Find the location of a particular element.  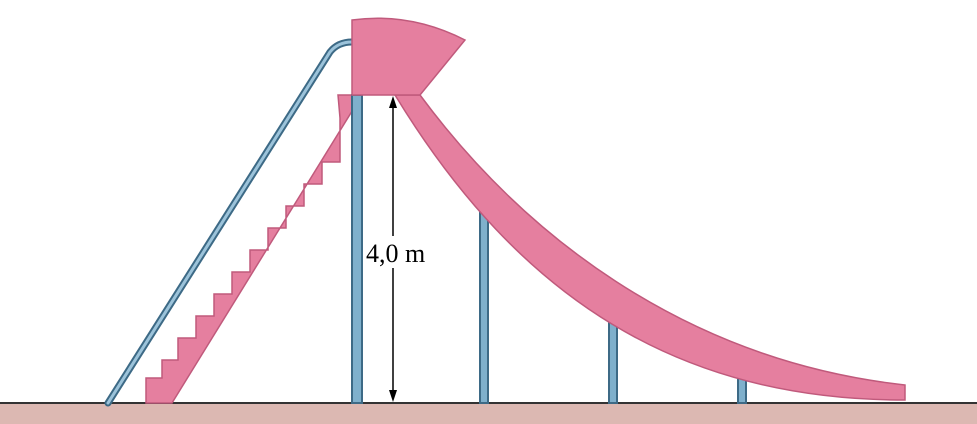

main-pole is located at coordinates (357, 249).